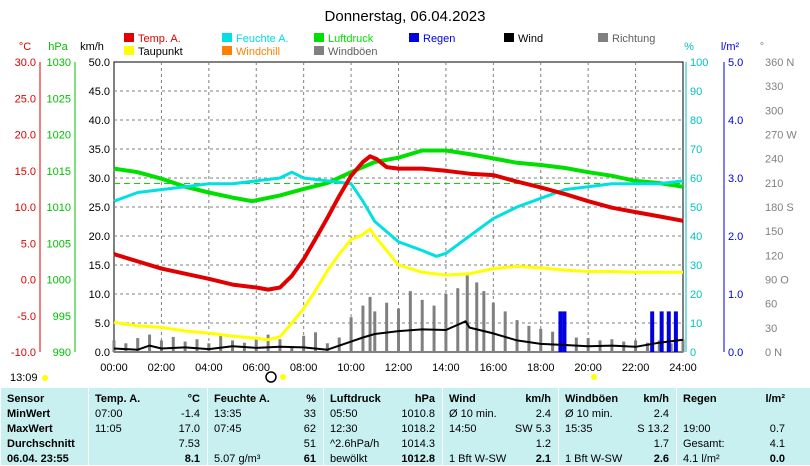 This screenshot has width=810, height=466. I want to click on sunrise-marker, so click(271, 377).